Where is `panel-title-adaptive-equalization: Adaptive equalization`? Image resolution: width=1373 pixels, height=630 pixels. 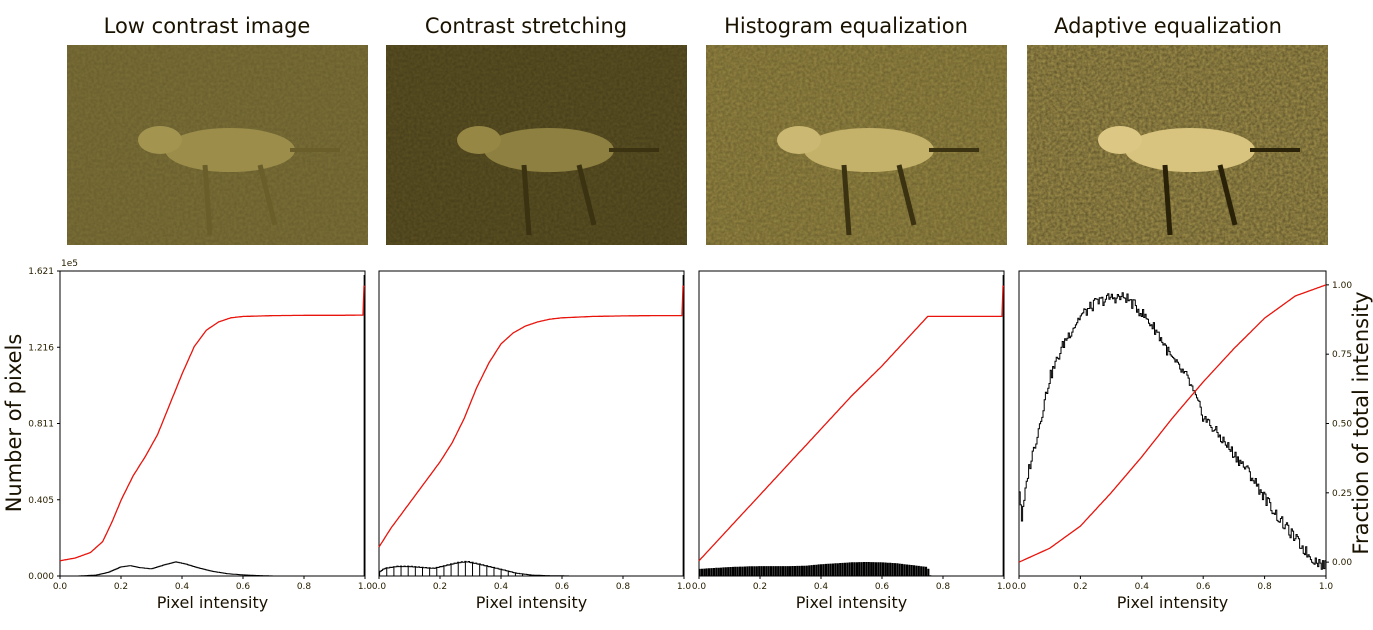 panel-title-adaptive-equalization: Adaptive equalization is located at coordinates (1168, 26).